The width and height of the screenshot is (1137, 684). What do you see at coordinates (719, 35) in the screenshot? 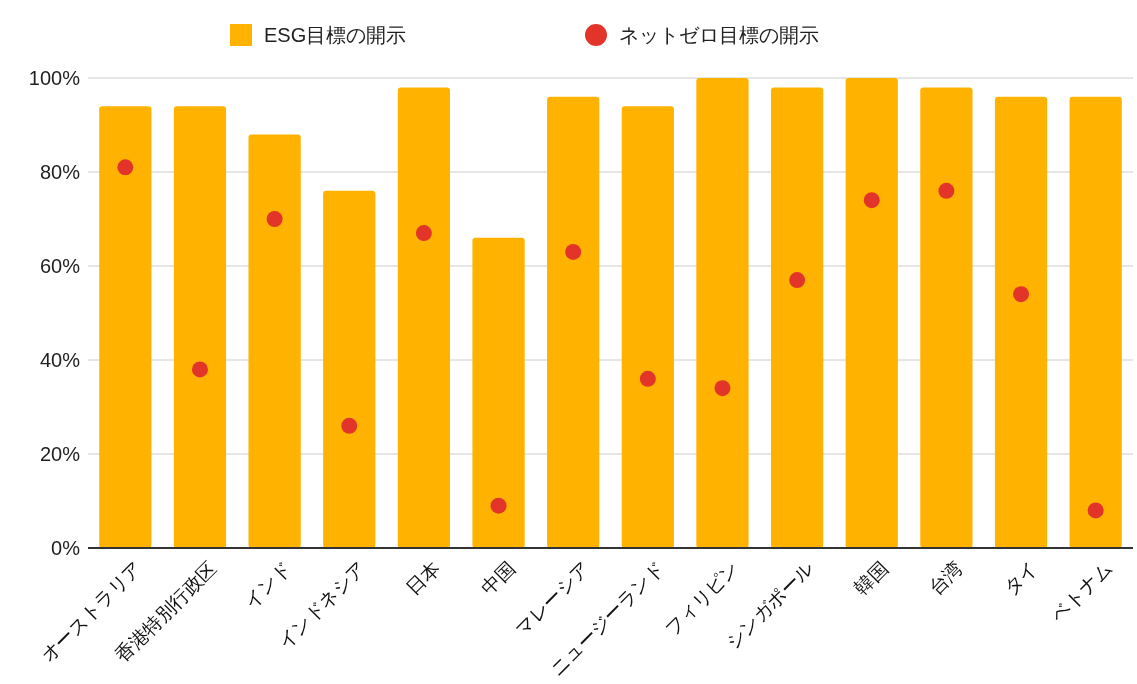
I see `legend-label: ネットゼロ目標の開示` at bounding box center [719, 35].